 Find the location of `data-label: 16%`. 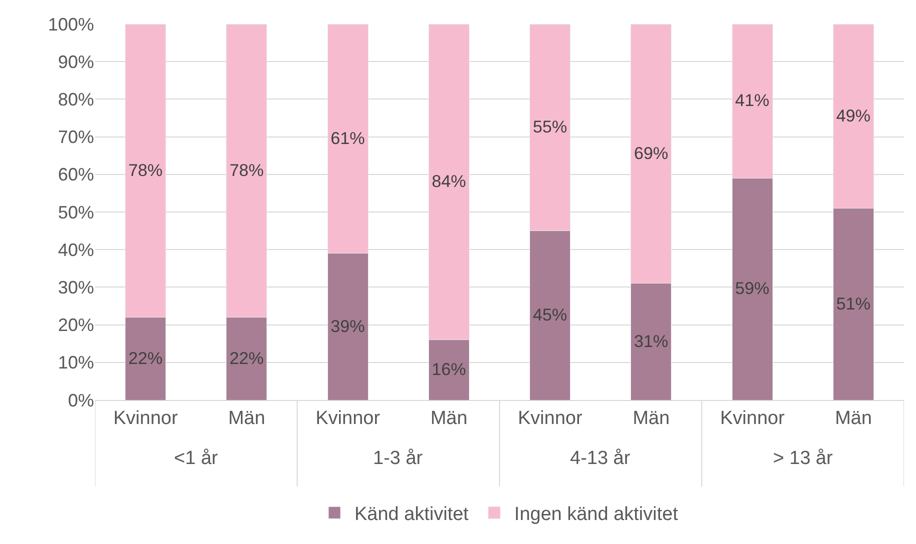

data-label: 16% is located at coordinates (449, 370).